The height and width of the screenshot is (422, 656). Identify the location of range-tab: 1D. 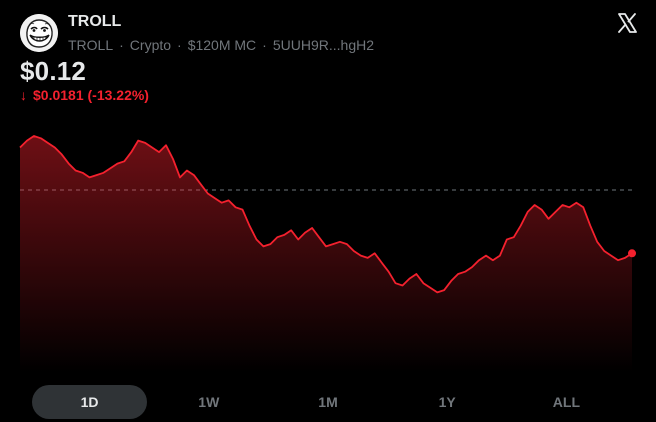
(90, 402).